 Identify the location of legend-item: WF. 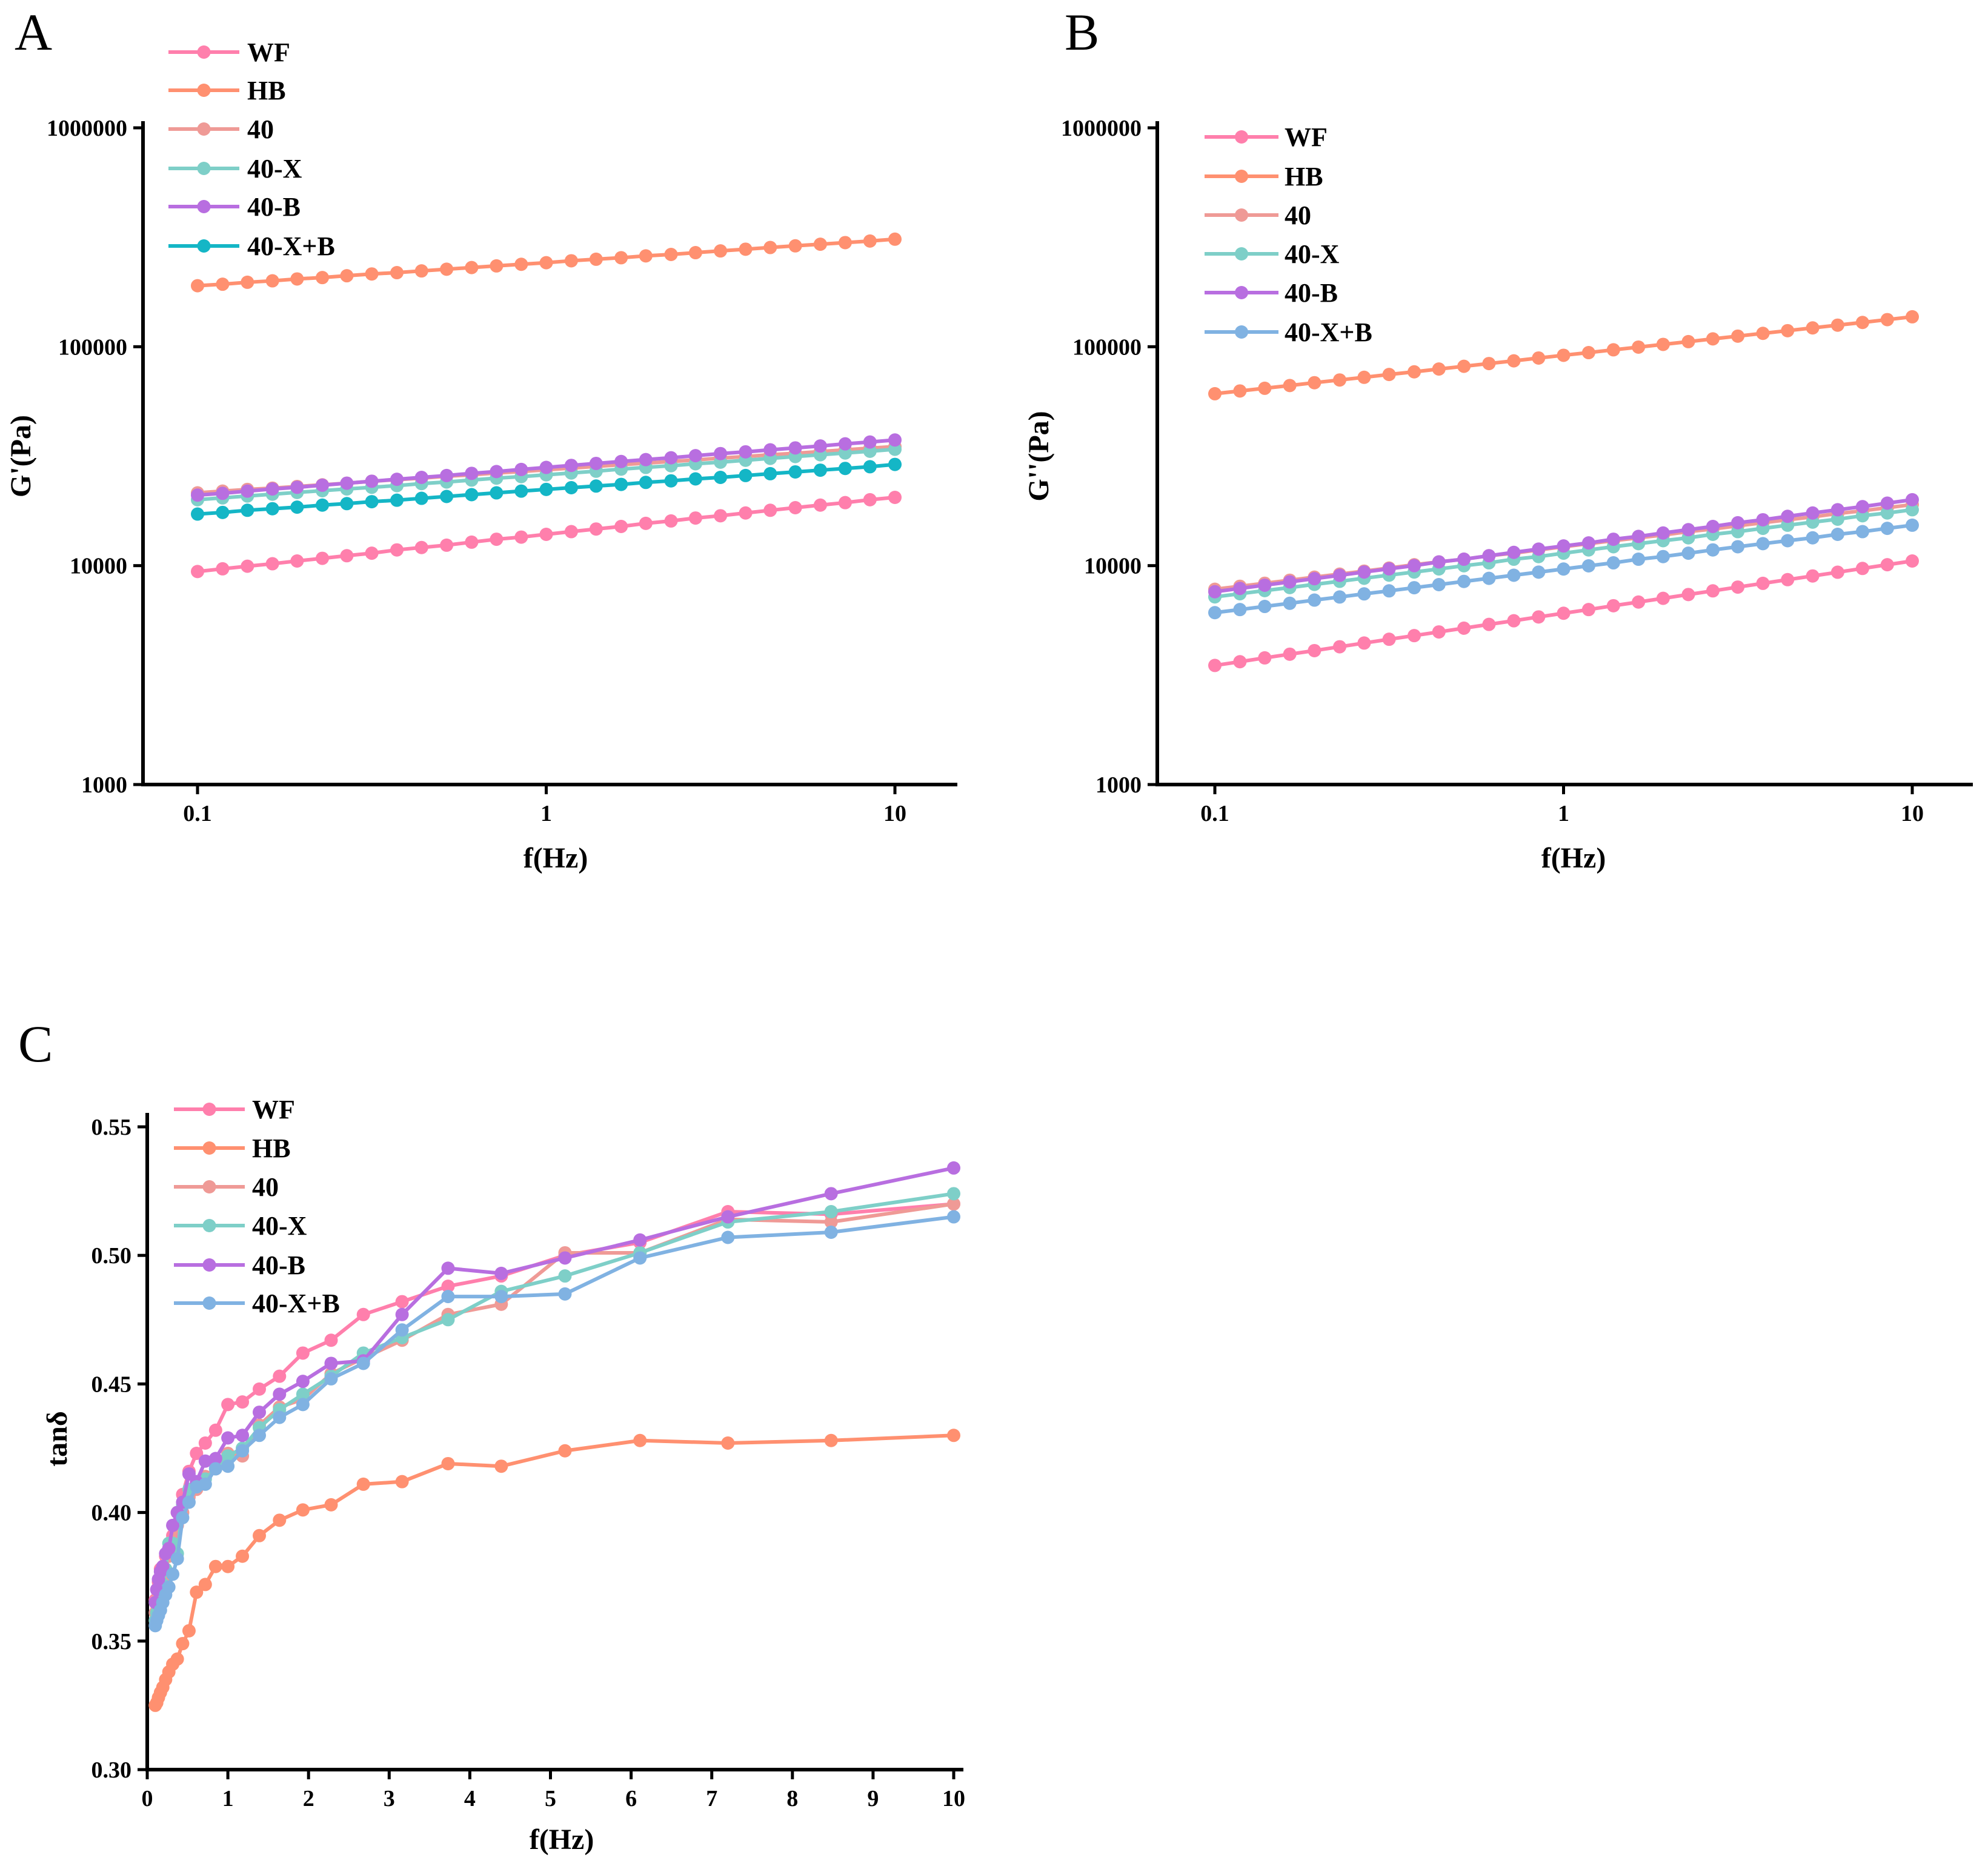
(234, 1109).